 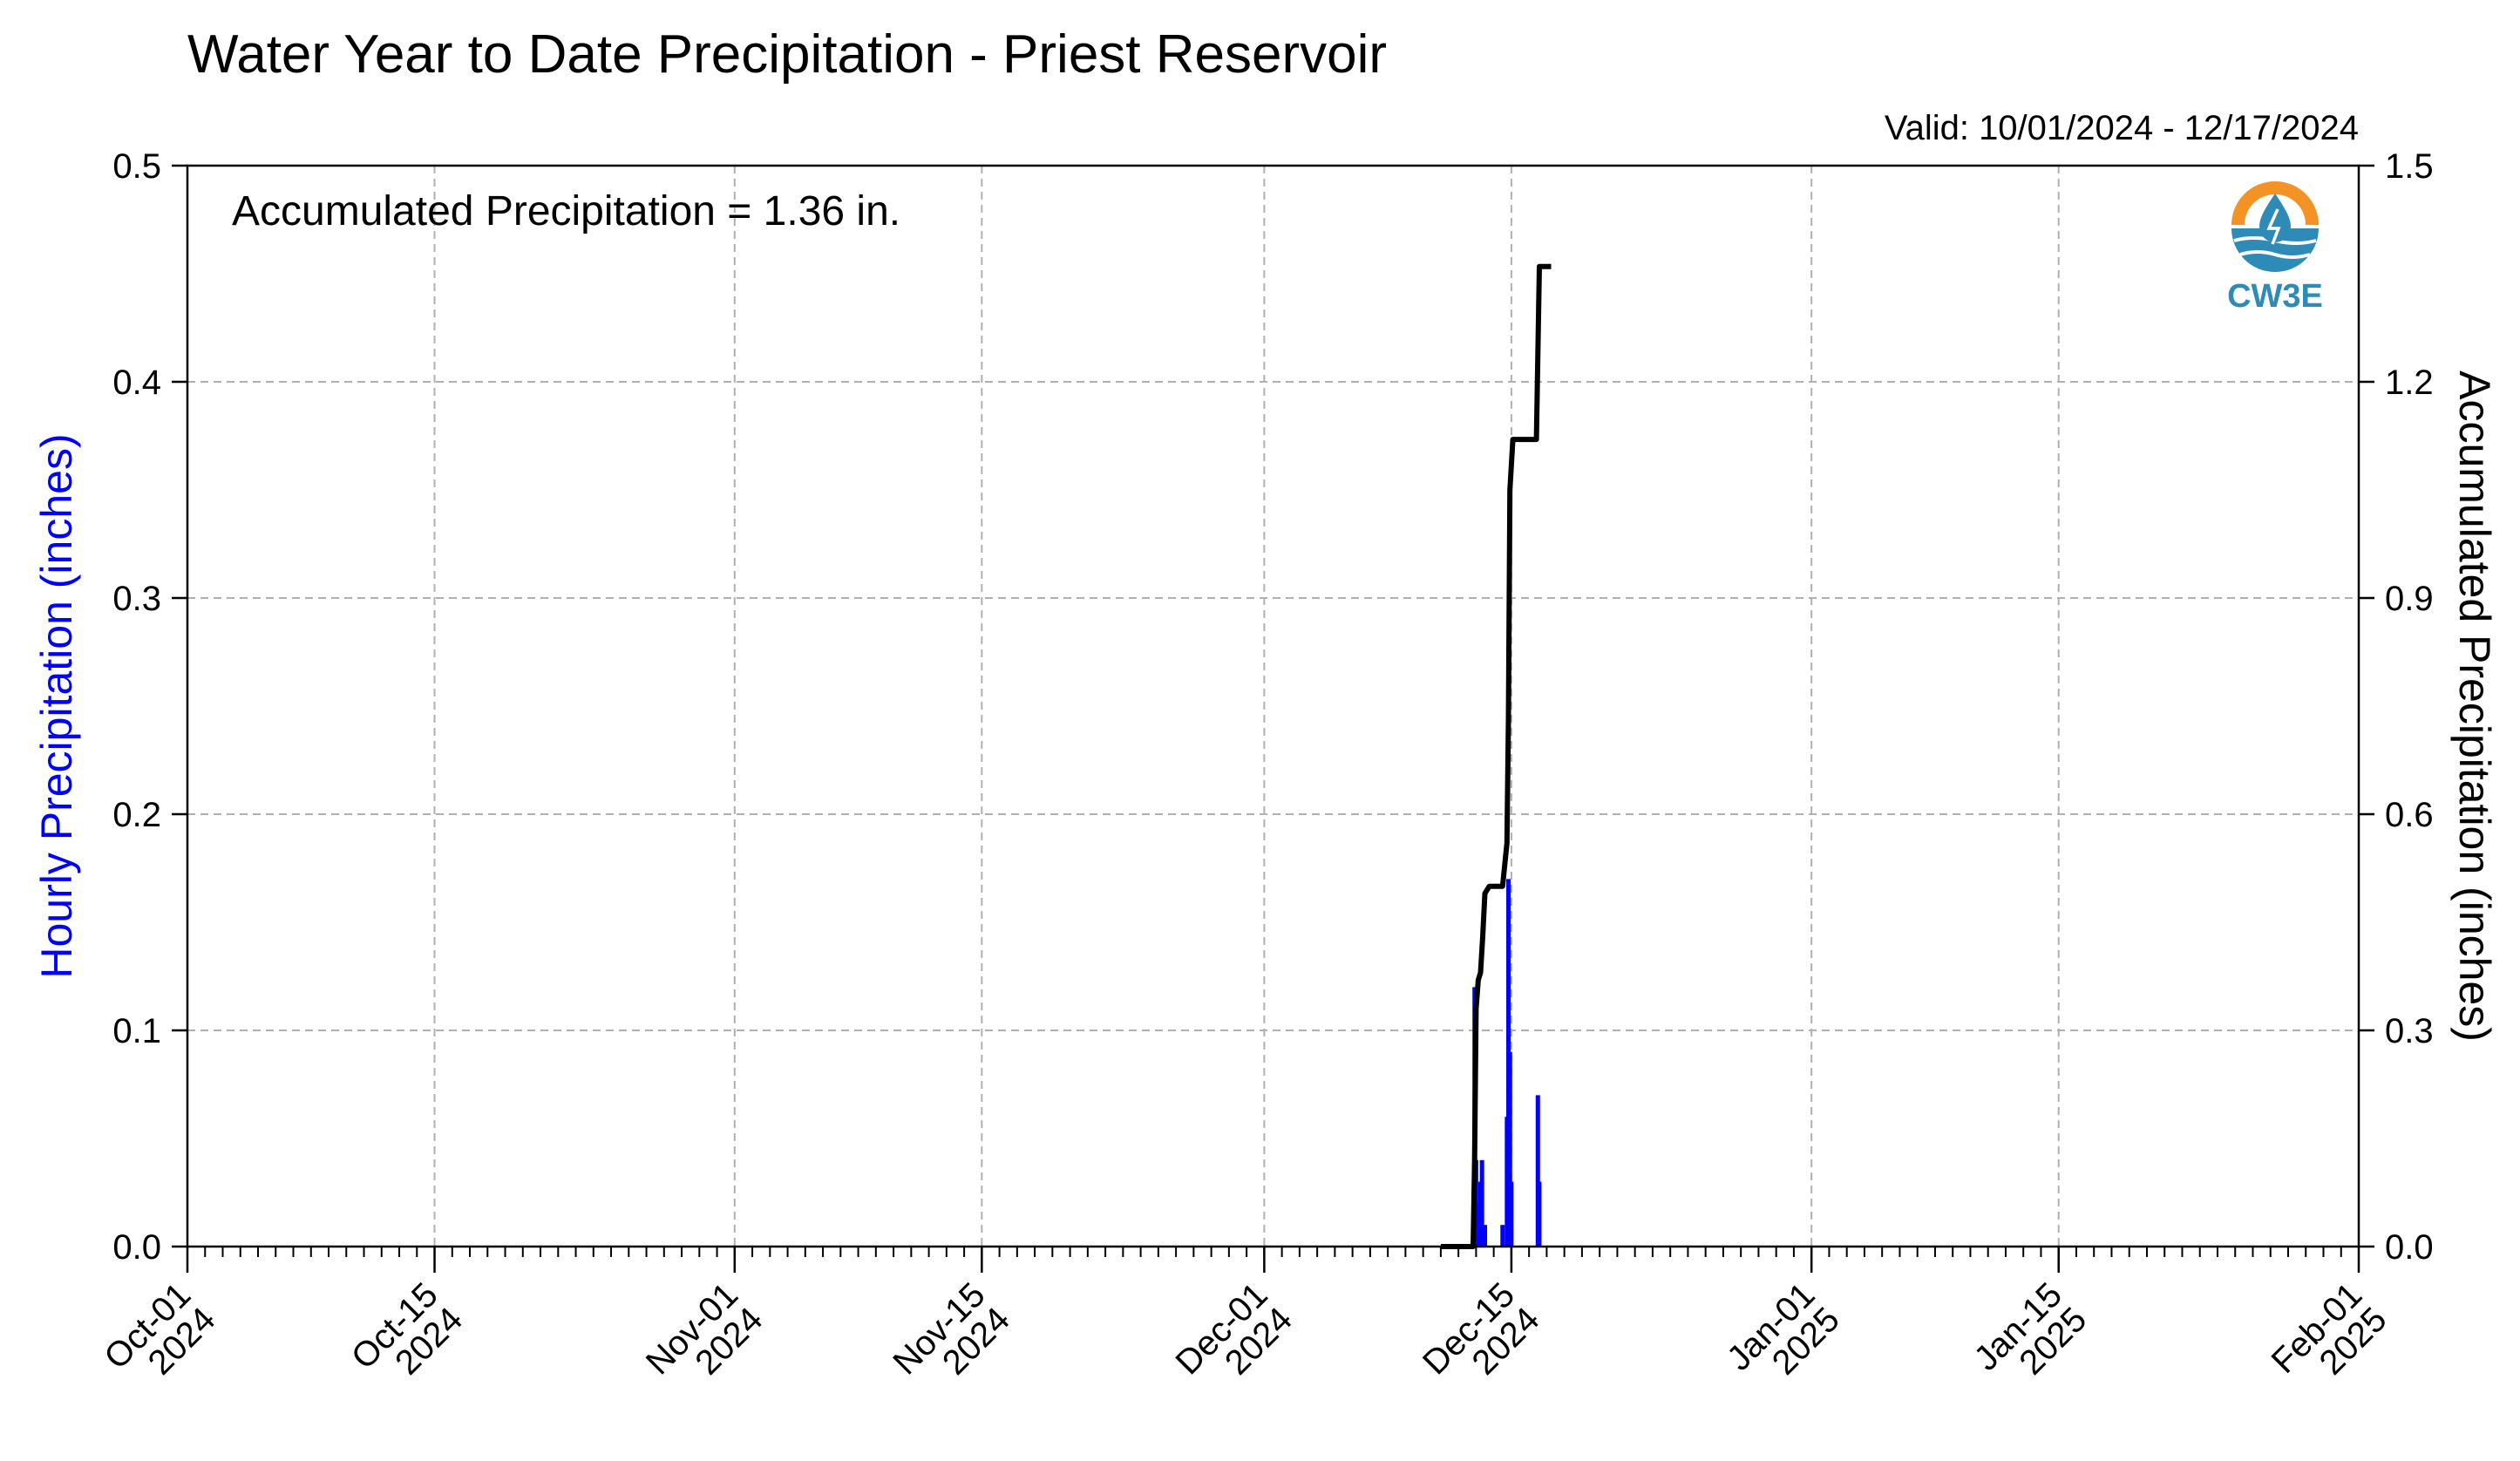 What do you see at coordinates (136, 1247) in the screenshot?
I see `y-left-tick-label: 0.0` at bounding box center [136, 1247].